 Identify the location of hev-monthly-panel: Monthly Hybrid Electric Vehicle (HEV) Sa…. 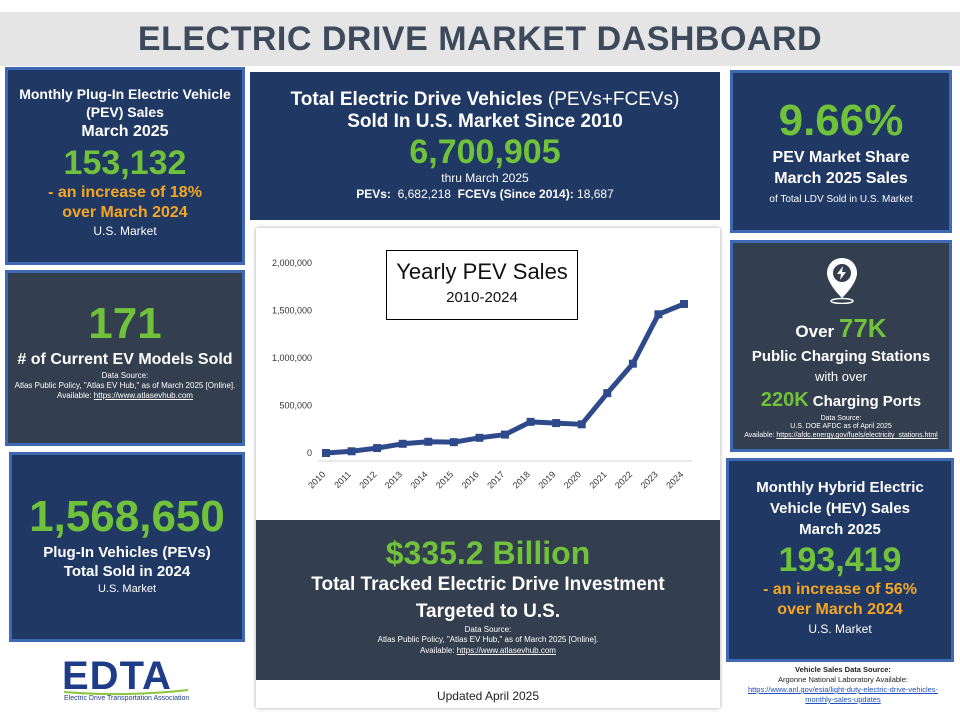
(840, 560).